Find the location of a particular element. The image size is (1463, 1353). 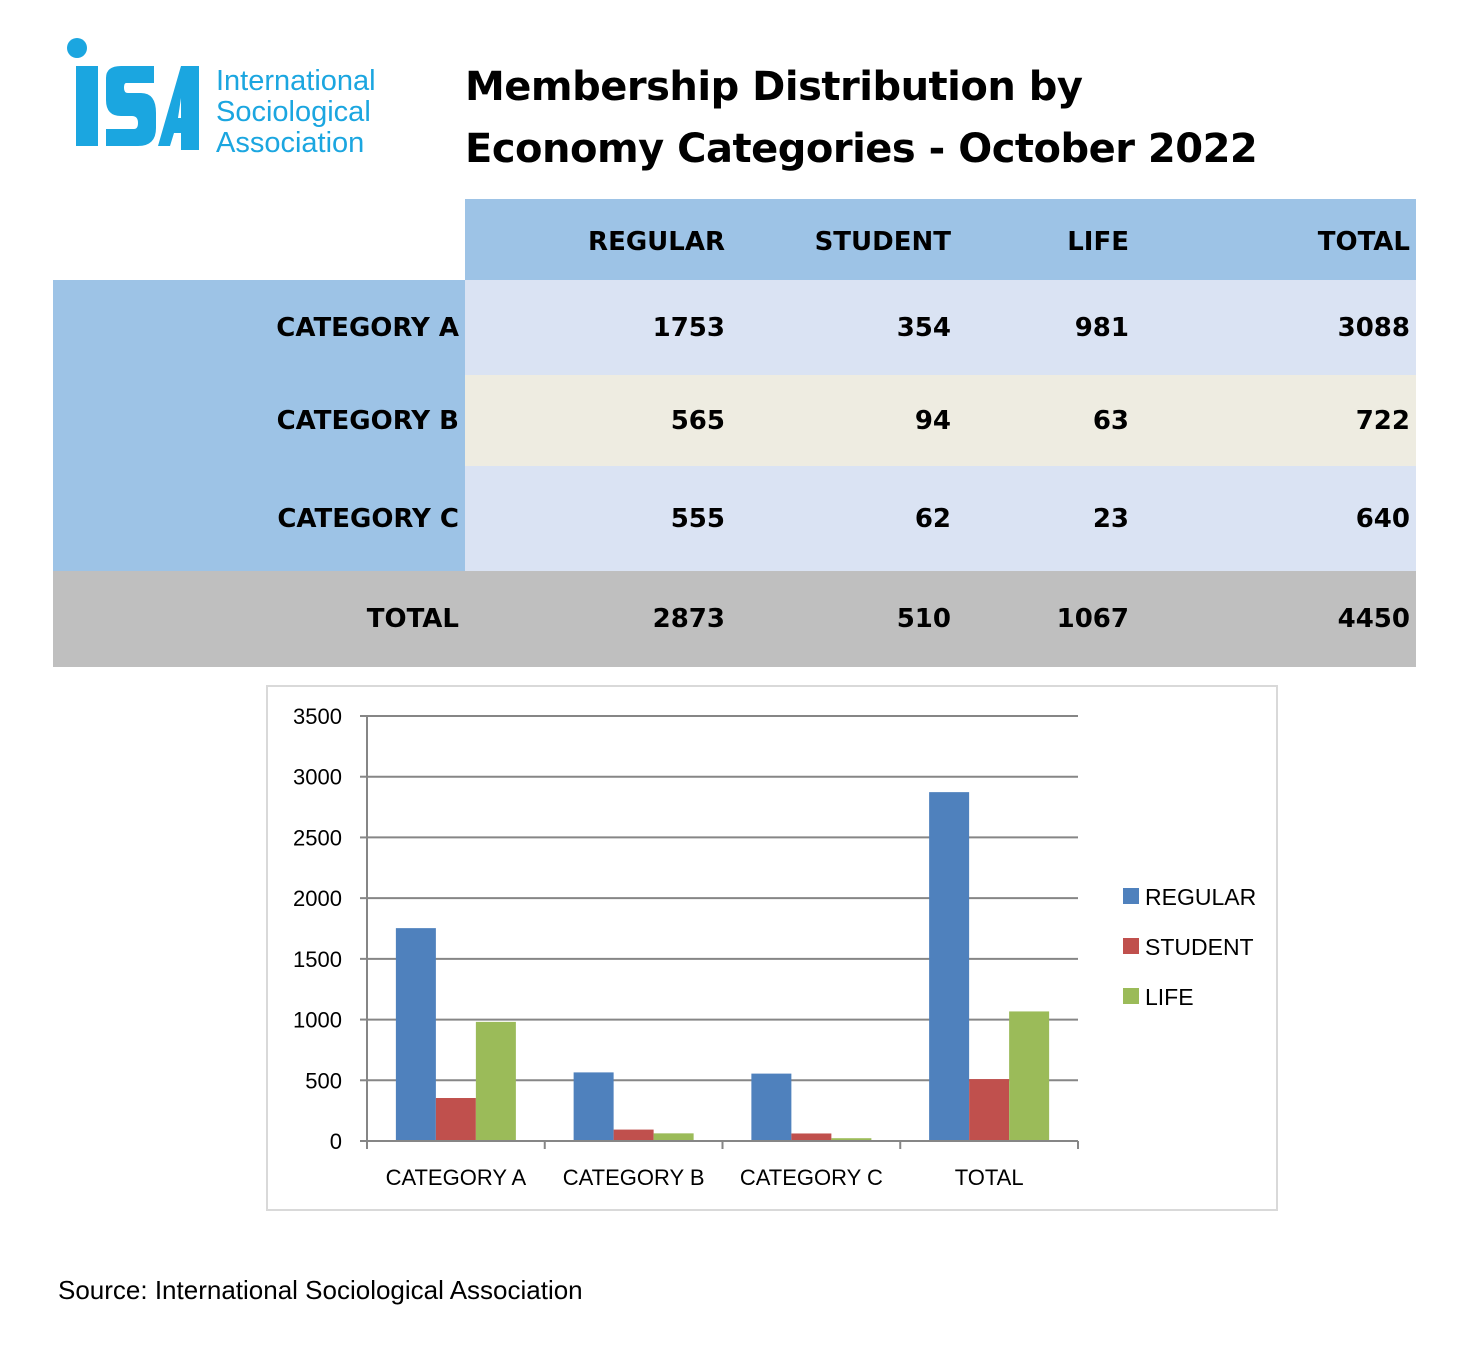

table-cell: 3088 is located at coordinates (1373, 327).